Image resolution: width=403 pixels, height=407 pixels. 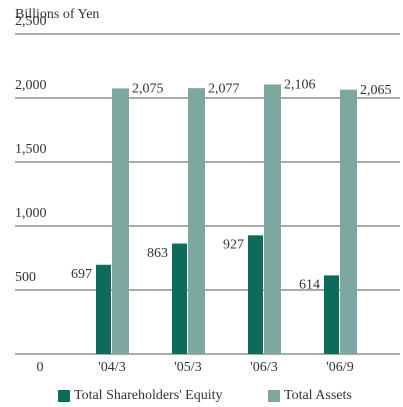 I want to click on y-axis-label: Billions of Yen, so click(x=57, y=14).